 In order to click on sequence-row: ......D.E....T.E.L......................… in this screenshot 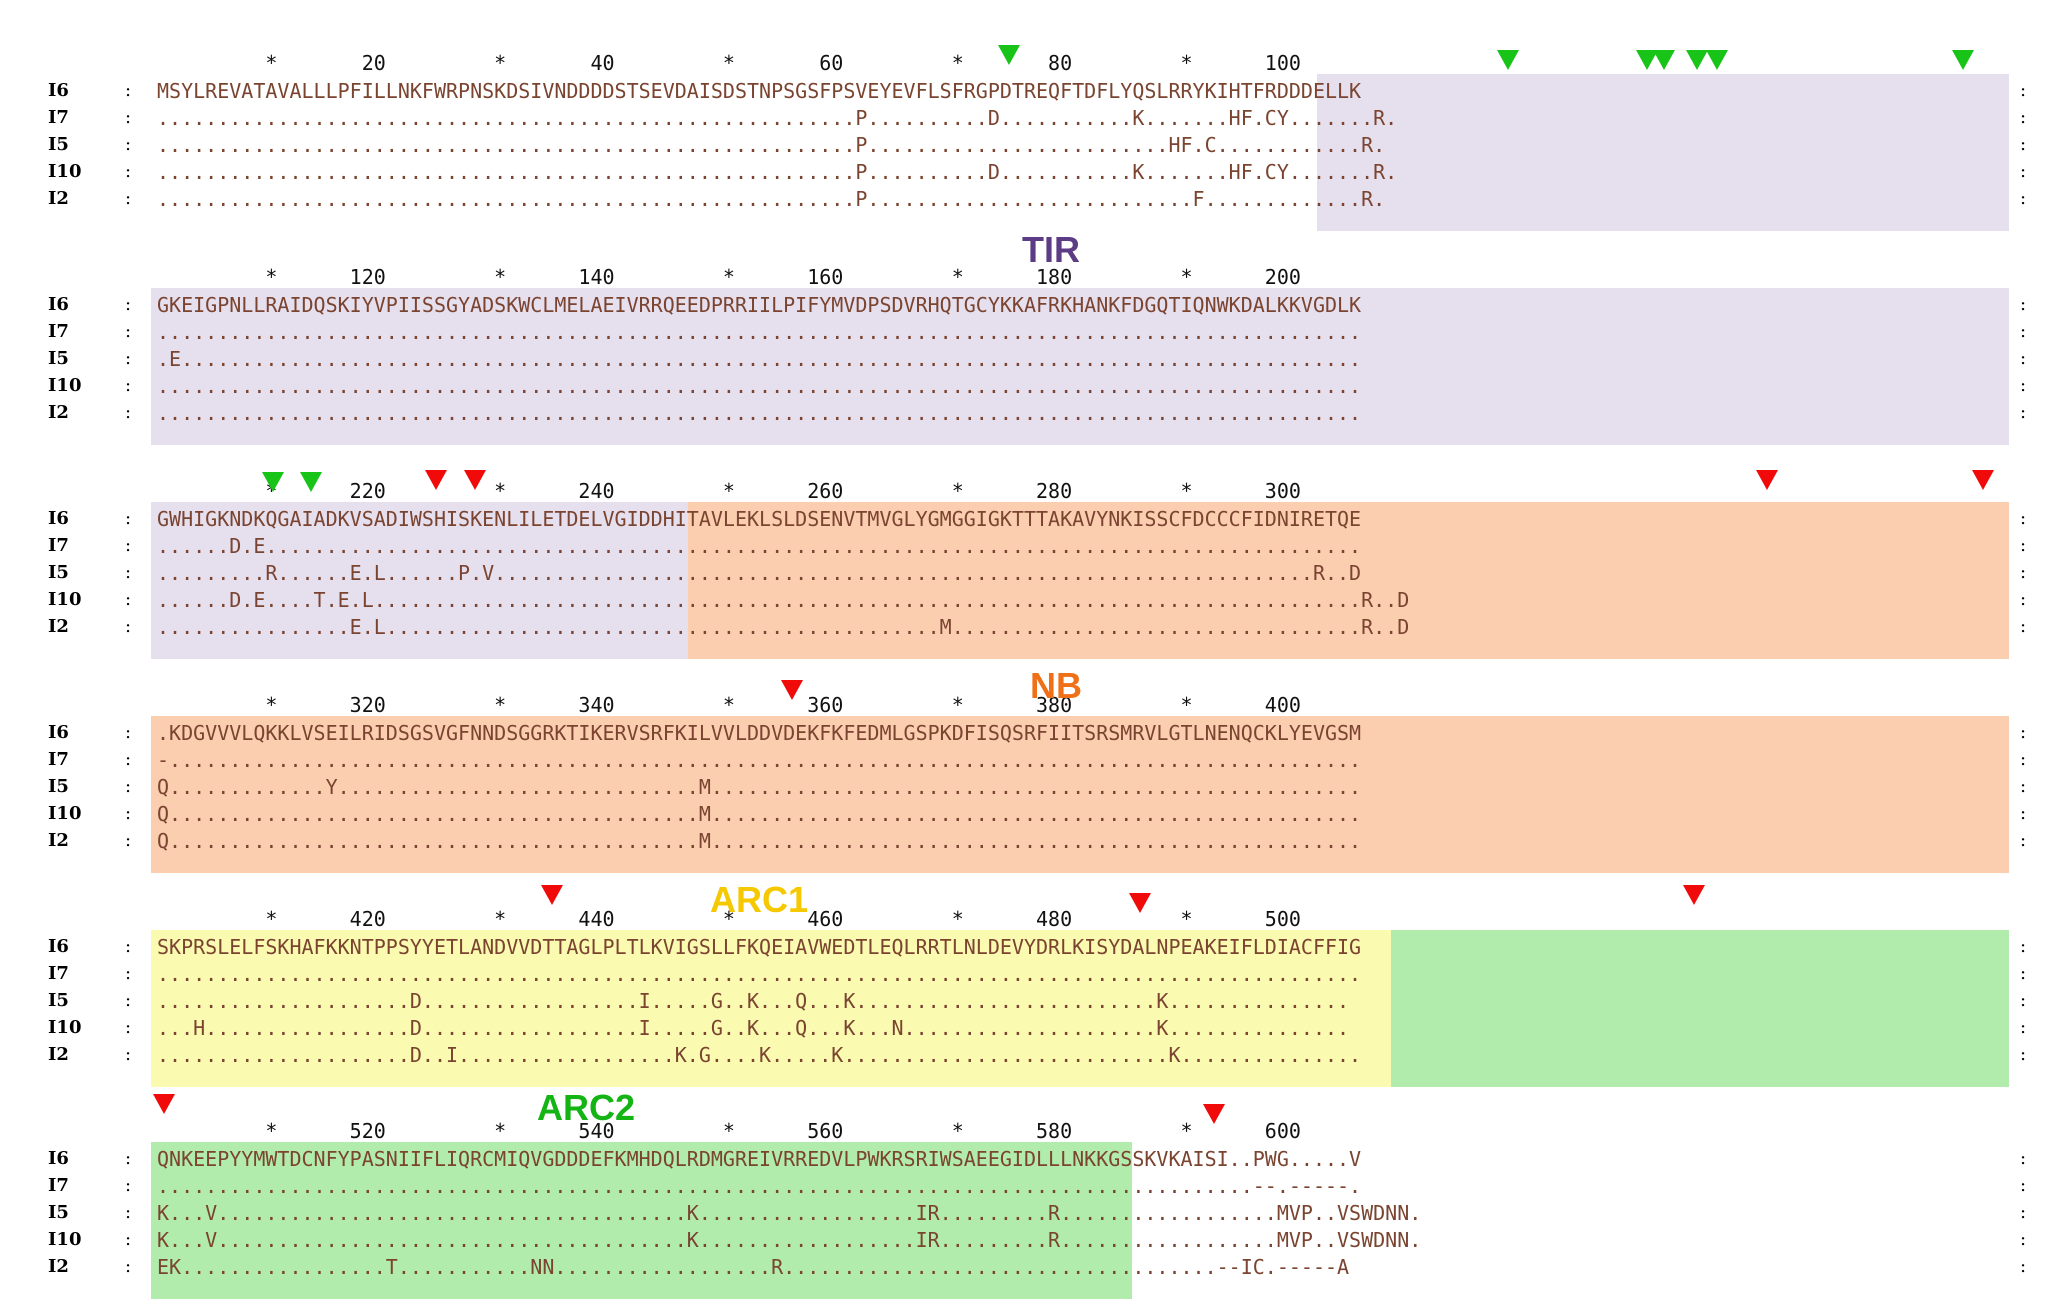, I will do `click(783, 600)`.